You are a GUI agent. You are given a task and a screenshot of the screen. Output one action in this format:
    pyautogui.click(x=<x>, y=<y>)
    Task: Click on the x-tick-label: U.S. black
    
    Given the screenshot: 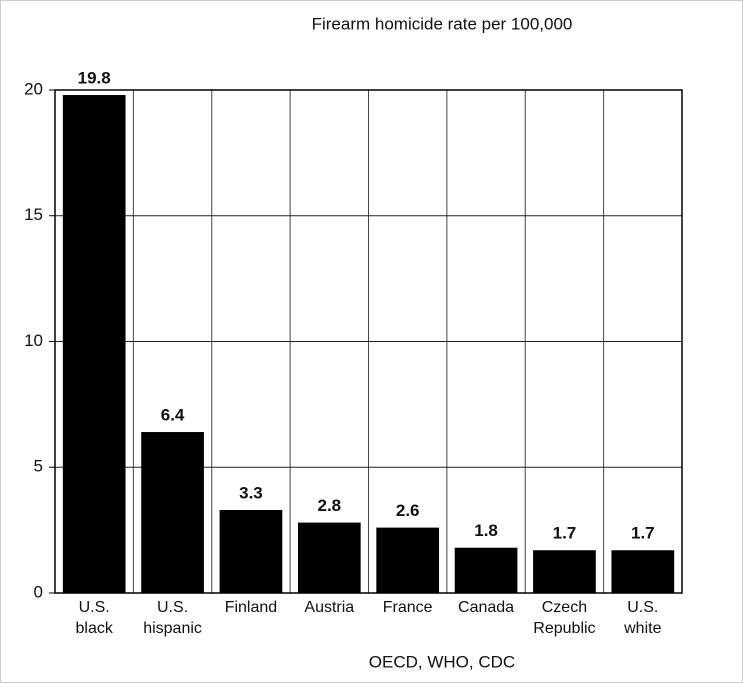 What is the action you would take?
    pyautogui.click(x=94, y=618)
    